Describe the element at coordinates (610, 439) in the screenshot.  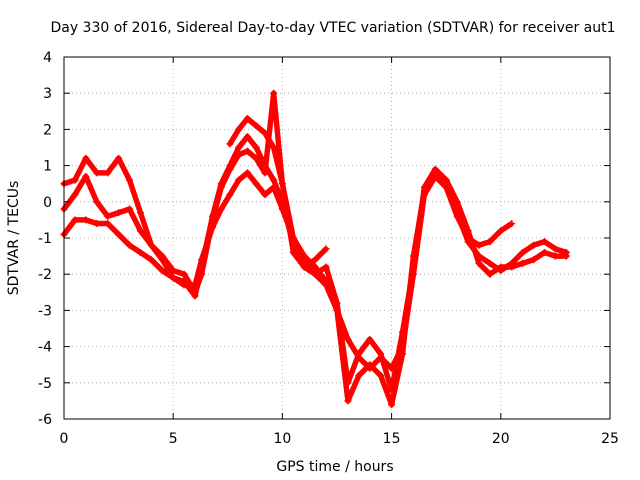
I see `x-tick-label: 25` at that location.